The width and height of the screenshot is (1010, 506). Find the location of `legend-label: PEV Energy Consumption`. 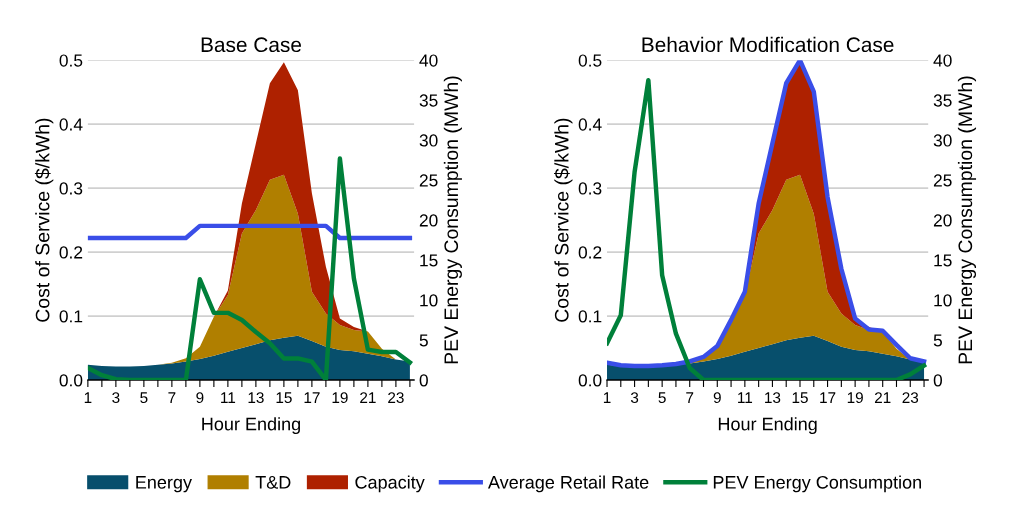

legend-label: PEV Energy Consumption is located at coordinates (817, 484).